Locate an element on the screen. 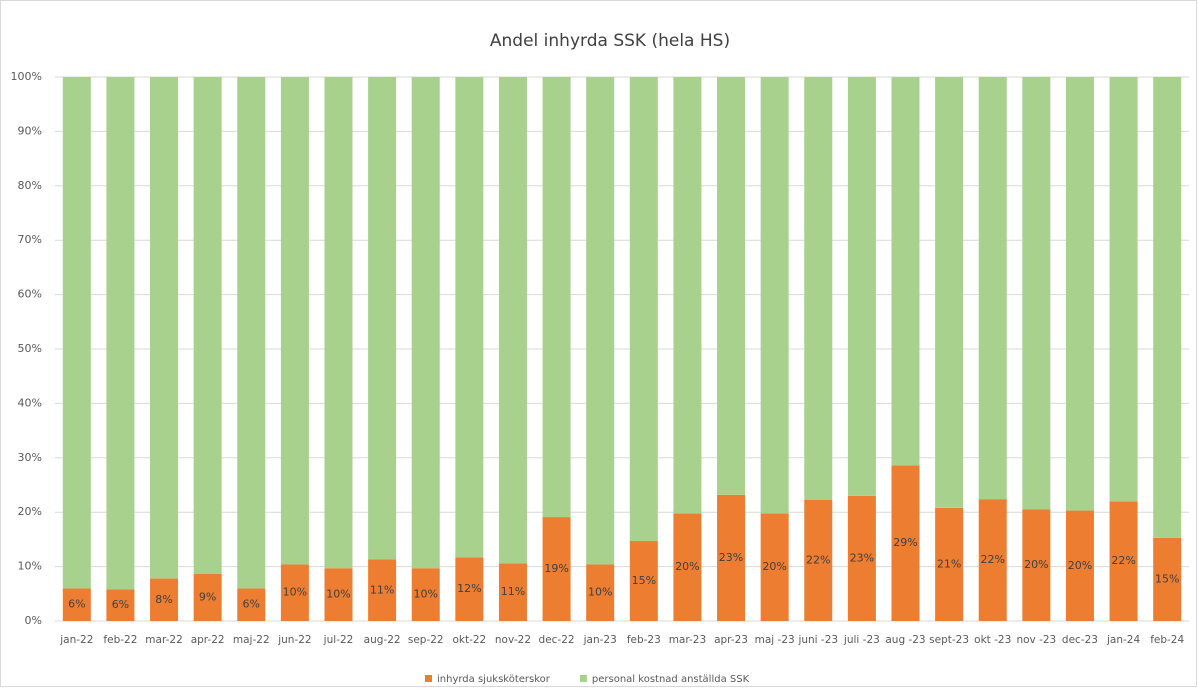  x-tick-label: nov -23 is located at coordinates (1036, 640).